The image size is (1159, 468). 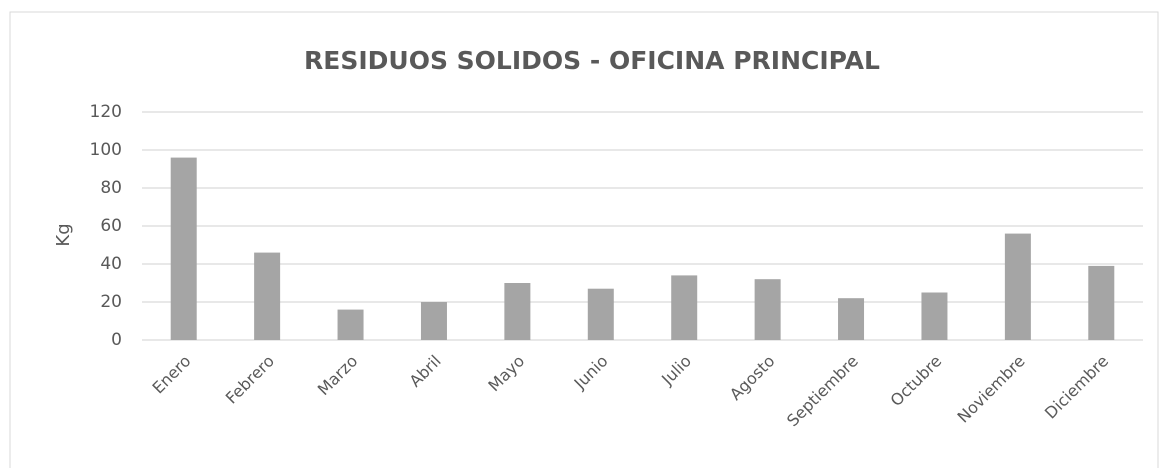 What do you see at coordinates (106, 150) in the screenshot?
I see `y-tick-label: 100` at bounding box center [106, 150].